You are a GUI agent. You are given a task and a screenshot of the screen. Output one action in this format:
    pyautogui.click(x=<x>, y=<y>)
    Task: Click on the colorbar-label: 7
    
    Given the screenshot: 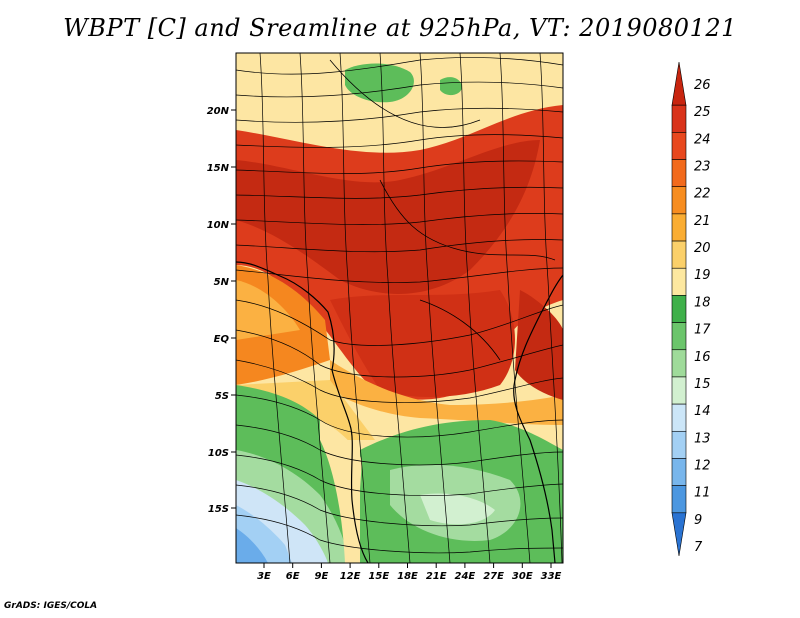 What is the action you would take?
    pyautogui.click(x=698, y=547)
    